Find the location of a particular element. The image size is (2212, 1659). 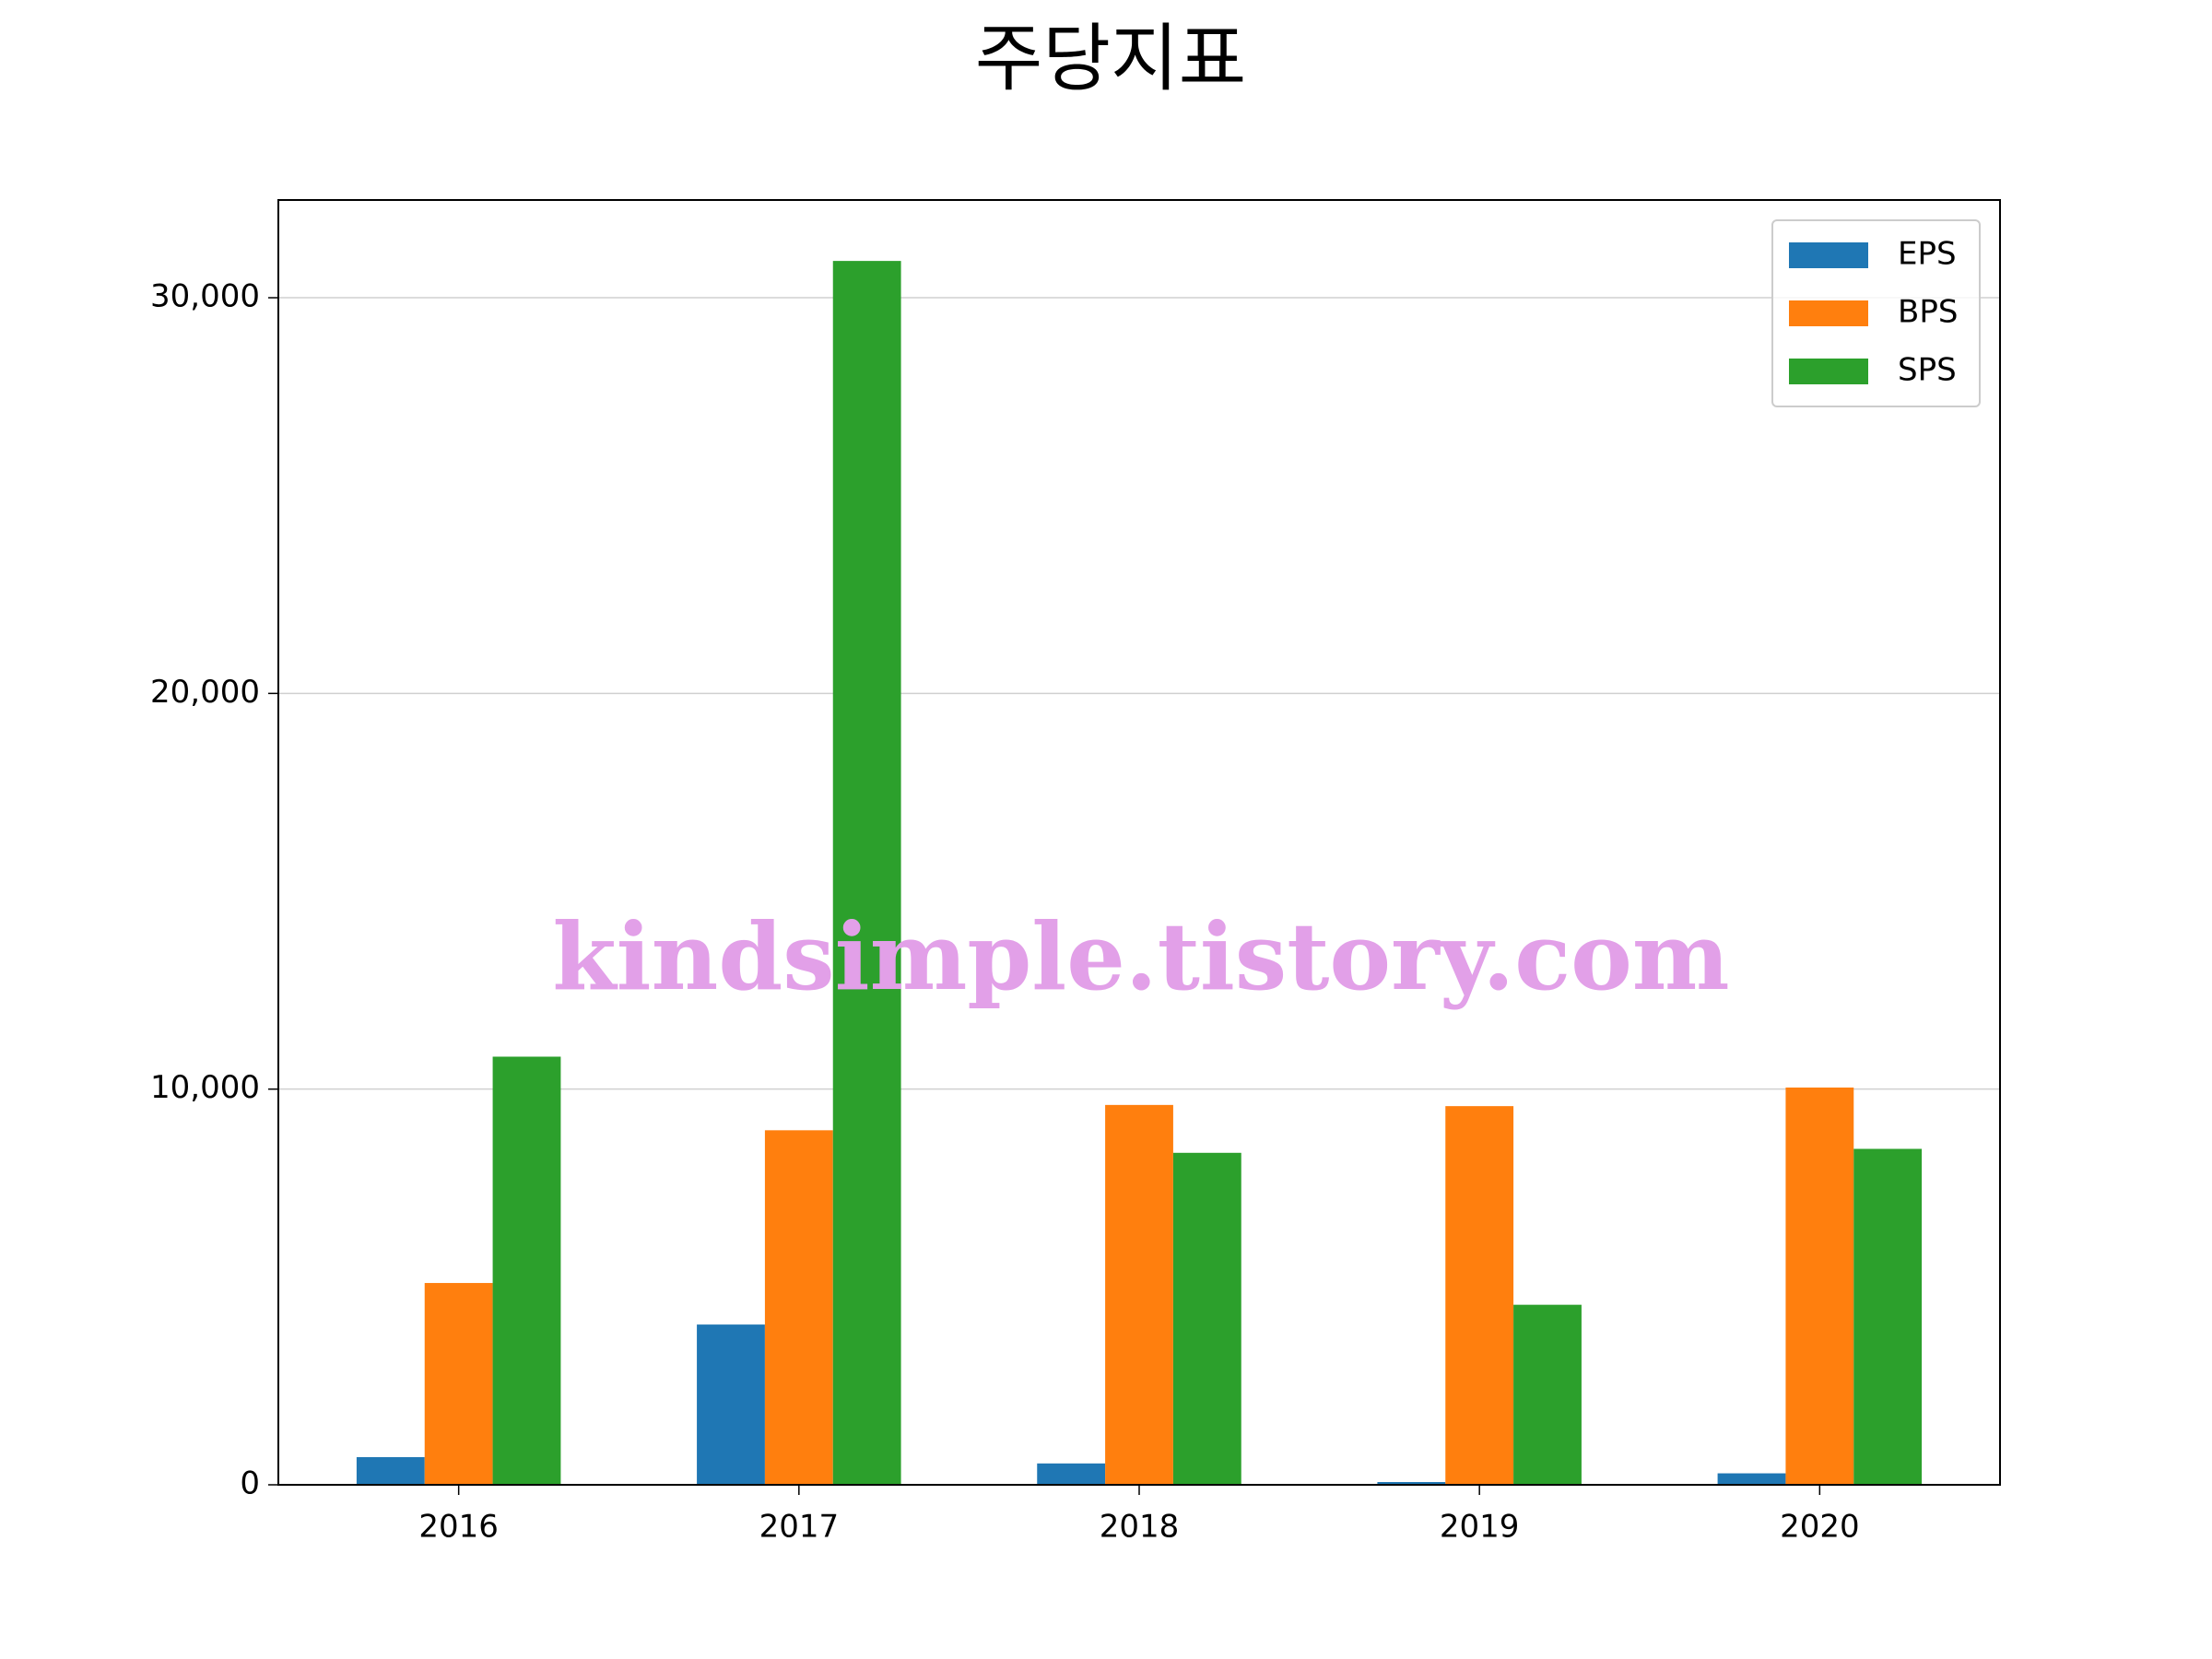

chart-title: 주당지표 is located at coordinates (1110, 58).